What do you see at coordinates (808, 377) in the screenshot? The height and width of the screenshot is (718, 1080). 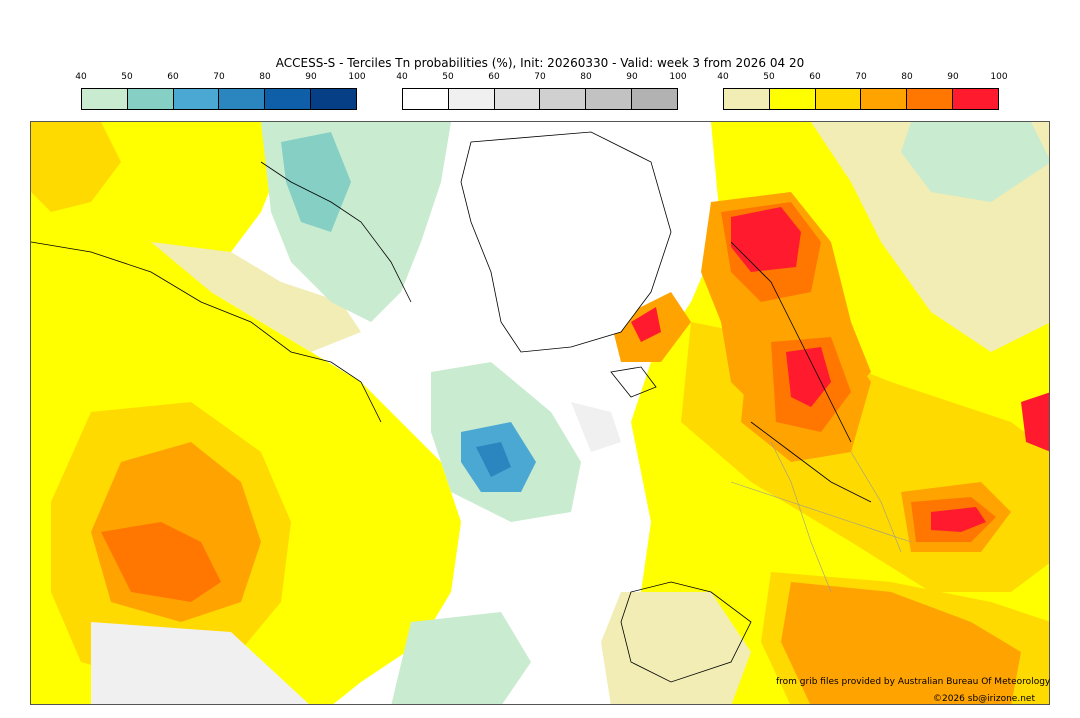 I see `region-above-red-sweden` at bounding box center [808, 377].